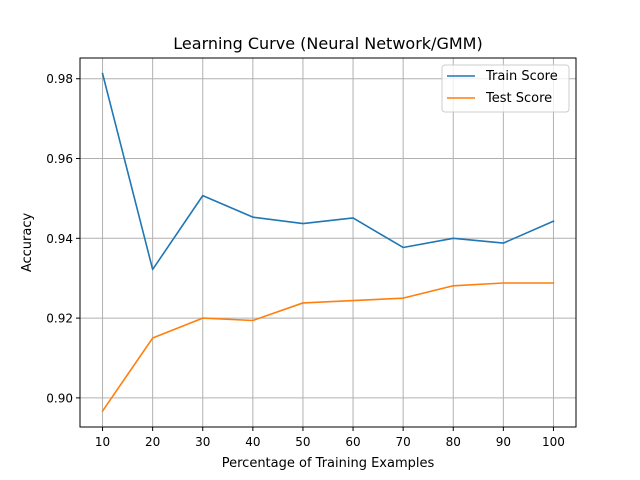 The image size is (640, 480). What do you see at coordinates (453, 442) in the screenshot?
I see `x-tick-label: 80` at bounding box center [453, 442].